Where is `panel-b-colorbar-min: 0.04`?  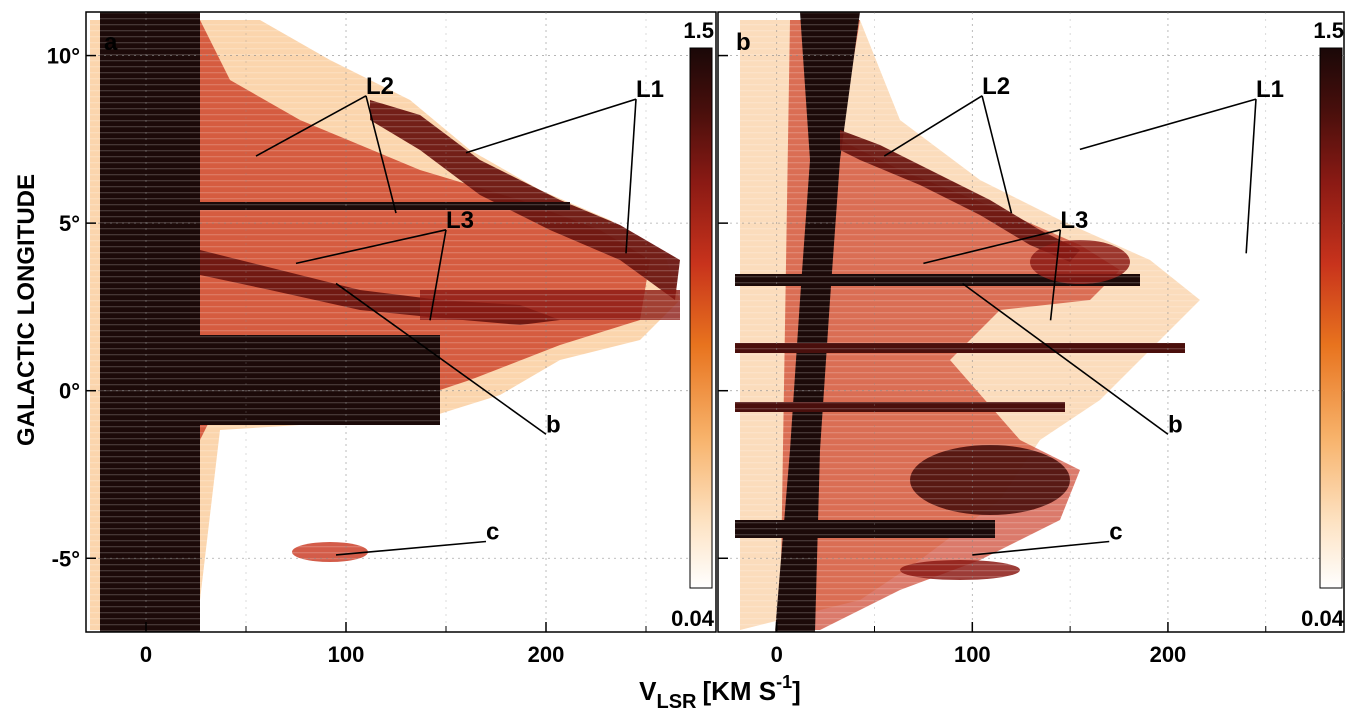 panel-b-colorbar-min: 0.04 is located at coordinates (1323, 618).